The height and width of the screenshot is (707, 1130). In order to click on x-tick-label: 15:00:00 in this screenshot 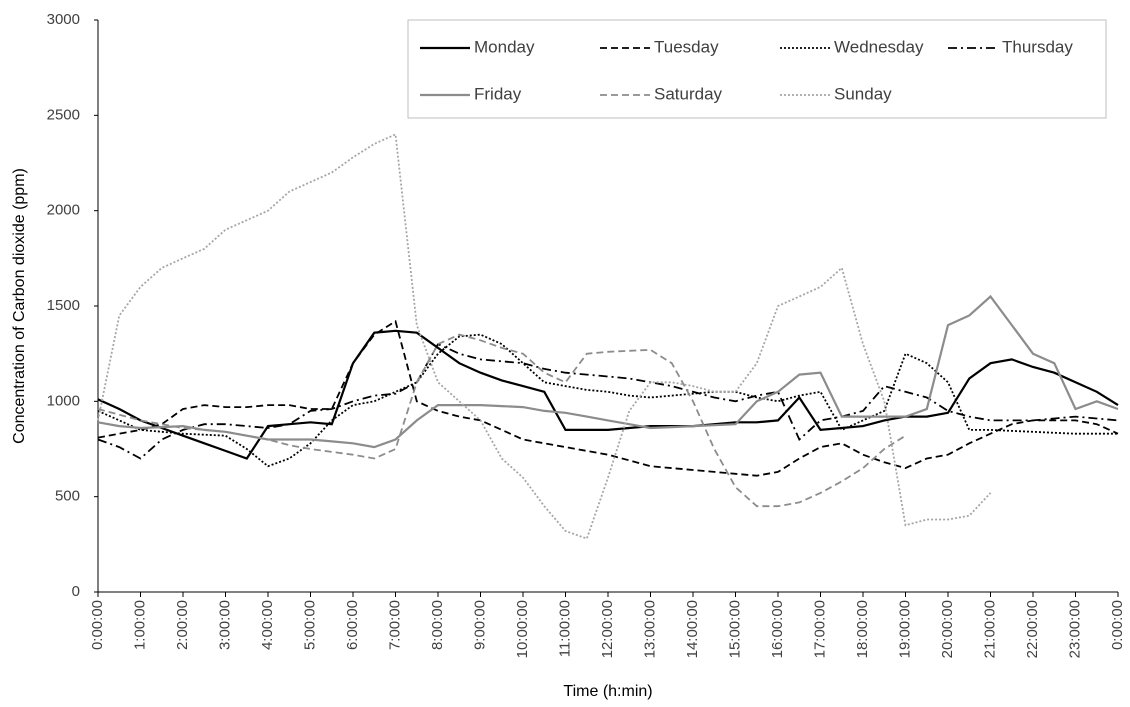, I will do `click(734, 629)`.